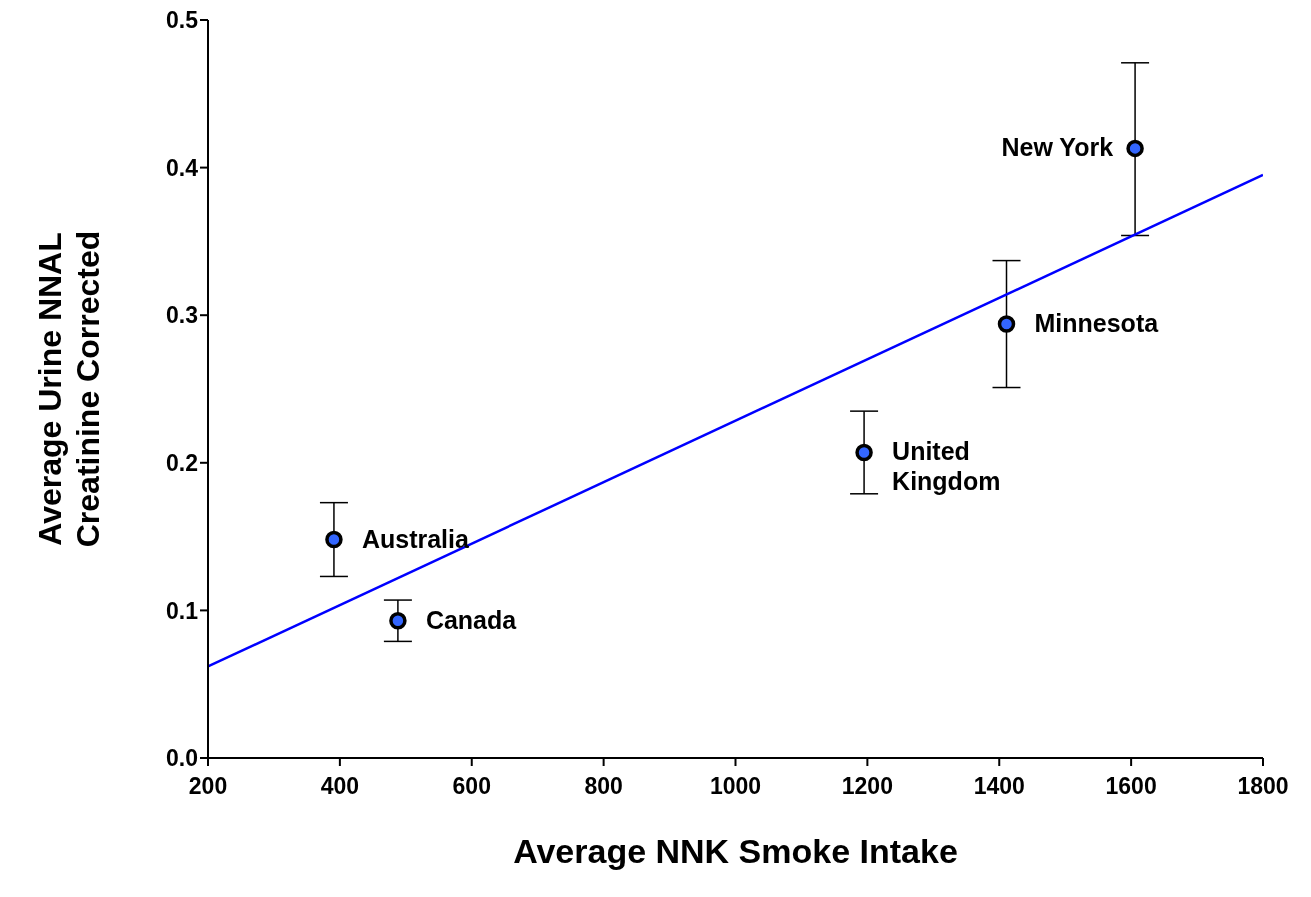 The width and height of the screenshot is (1311, 897). What do you see at coordinates (1263, 786) in the screenshot?
I see `x-tick-label: 1800` at bounding box center [1263, 786].